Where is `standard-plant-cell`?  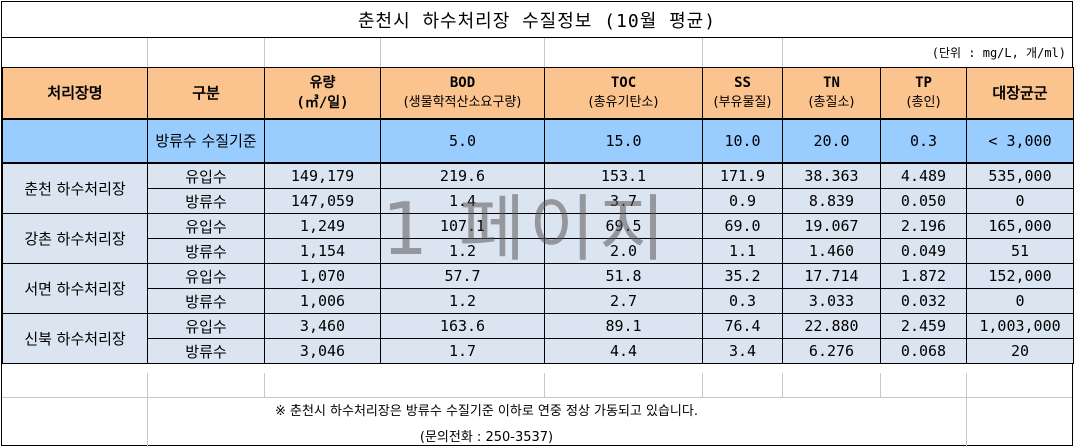 standard-plant-cell is located at coordinates (75, 141).